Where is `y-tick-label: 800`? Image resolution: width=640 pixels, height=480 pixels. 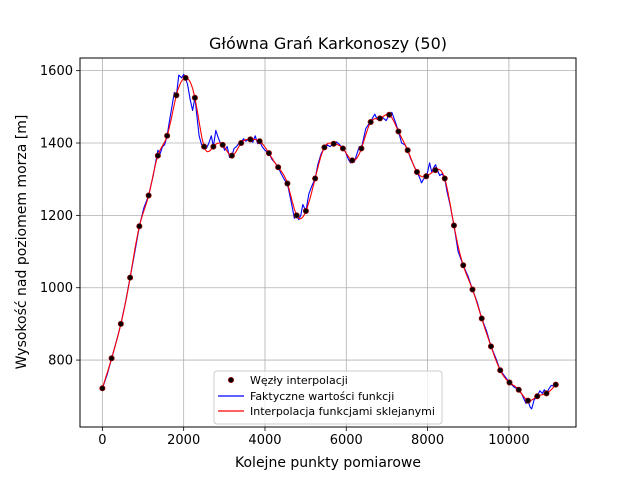
y-tick-label: 800 is located at coordinates (60, 361).